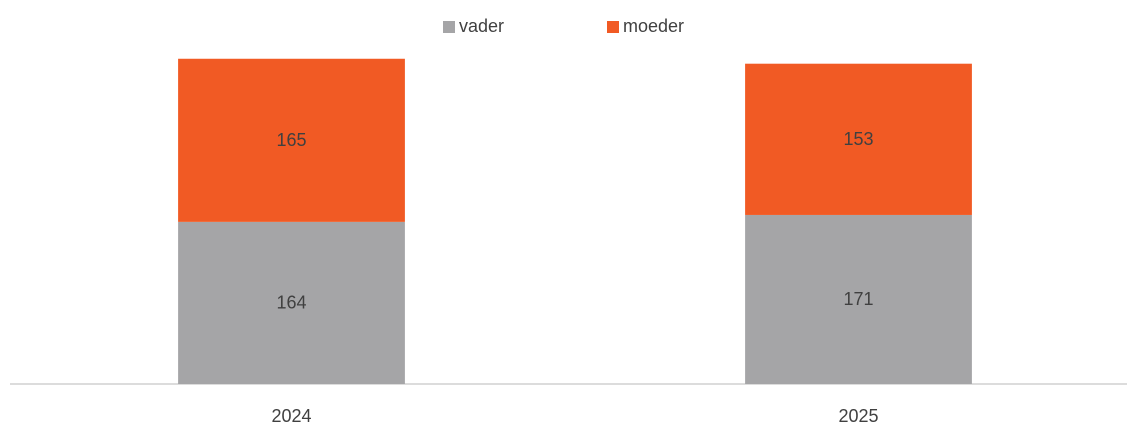 Image resolution: width=1127 pixels, height=425 pixels. I want to click on data-label: 171, so click(858, 299).